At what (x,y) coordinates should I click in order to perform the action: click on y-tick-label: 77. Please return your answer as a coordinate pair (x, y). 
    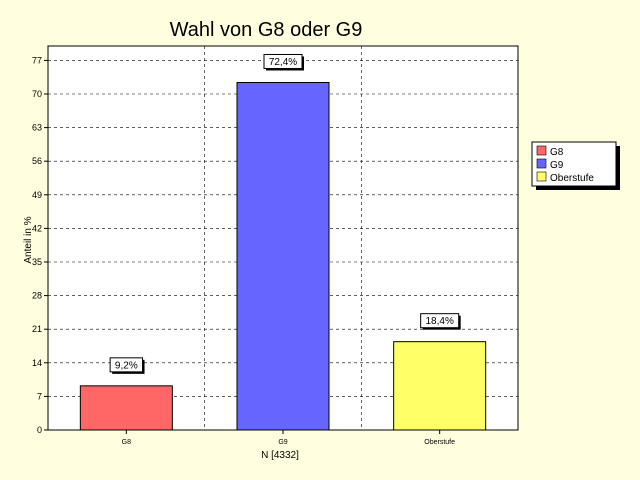
    Looking at the image, I should click on (37, 60).